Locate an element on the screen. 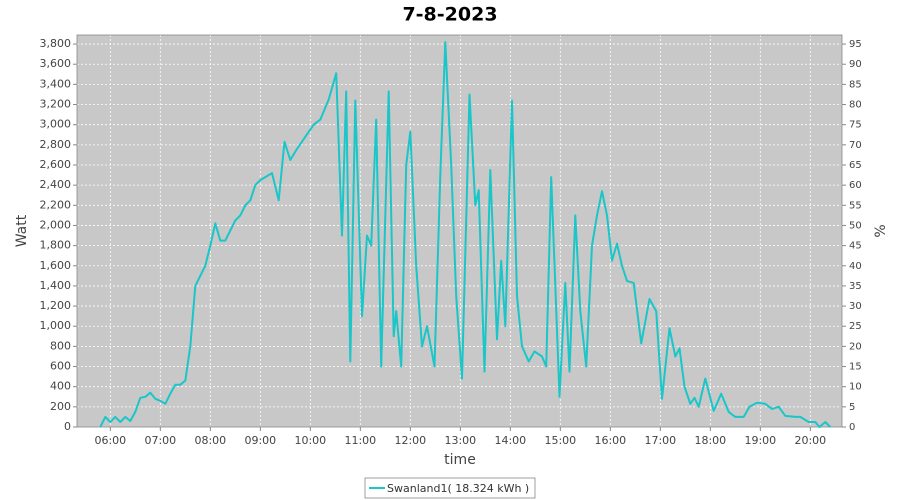 This screenshot has height=500, width=900. y-tick-label: 200 is located at coordinates (60, 406).